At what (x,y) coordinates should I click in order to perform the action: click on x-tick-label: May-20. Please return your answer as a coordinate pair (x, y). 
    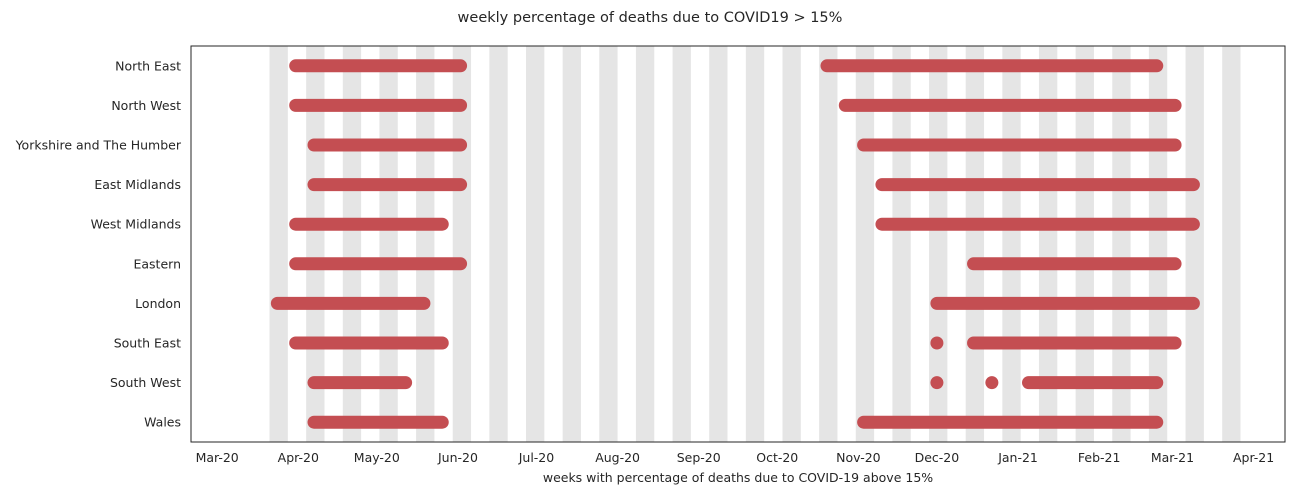
    Looking at the image, I should click on (377, 457).